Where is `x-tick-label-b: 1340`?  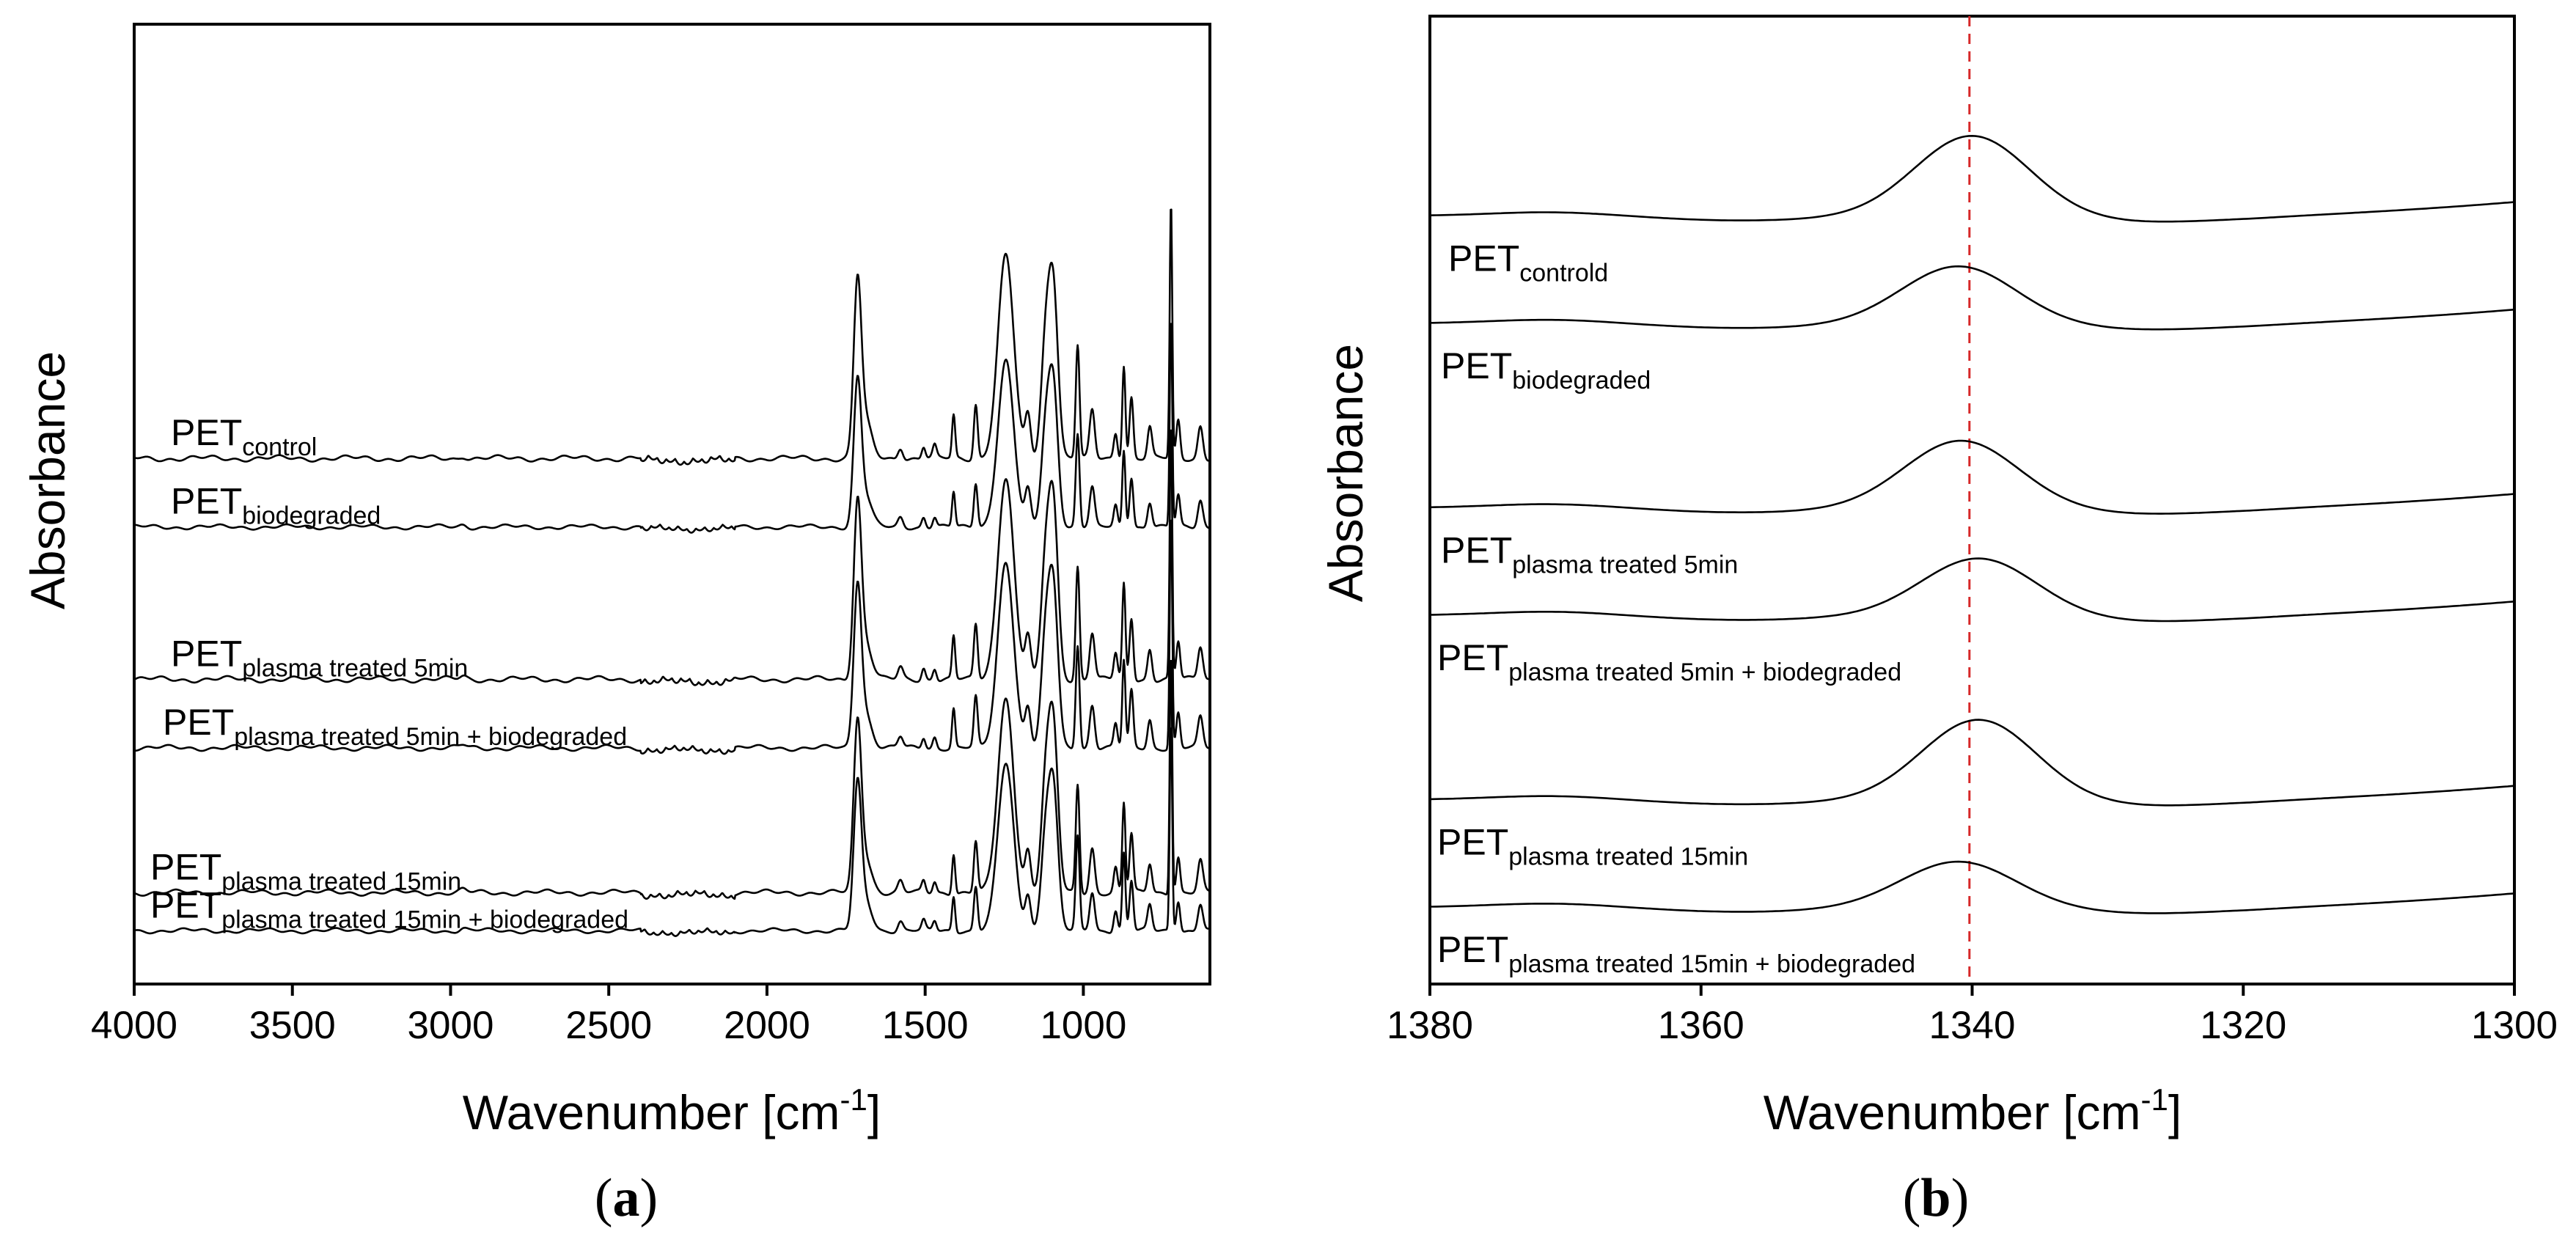
x-tick-label-b: 1340 is located at coordinates (1973, 1025).